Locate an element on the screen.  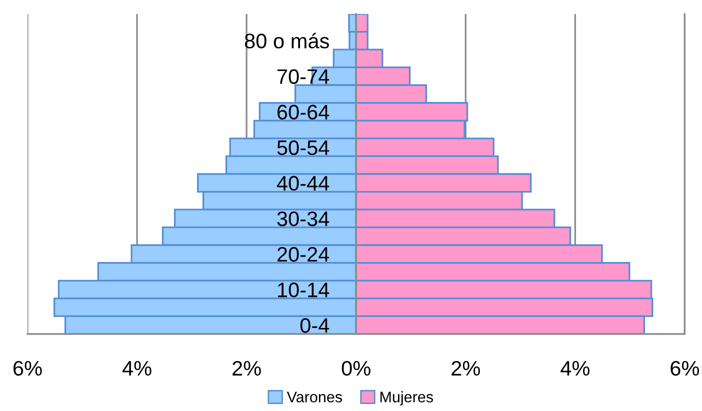
y-tick-label: 60-64 is located at coordinates (303, 112).